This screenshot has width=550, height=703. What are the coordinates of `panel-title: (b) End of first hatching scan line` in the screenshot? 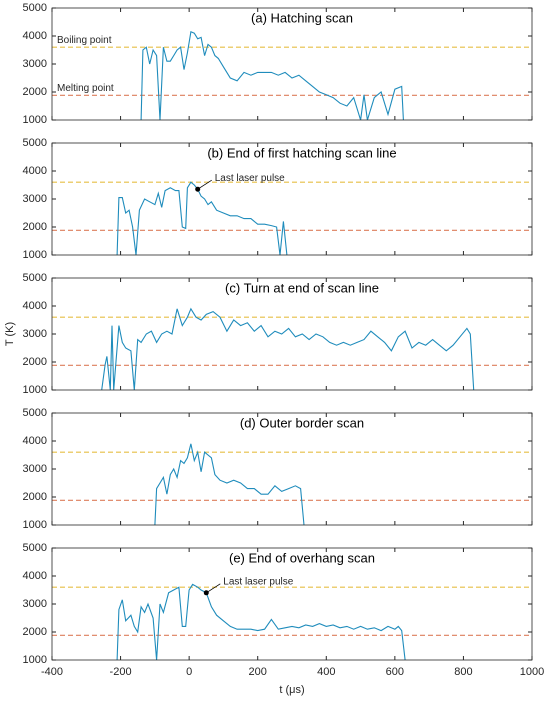 It's located at (301, 152).